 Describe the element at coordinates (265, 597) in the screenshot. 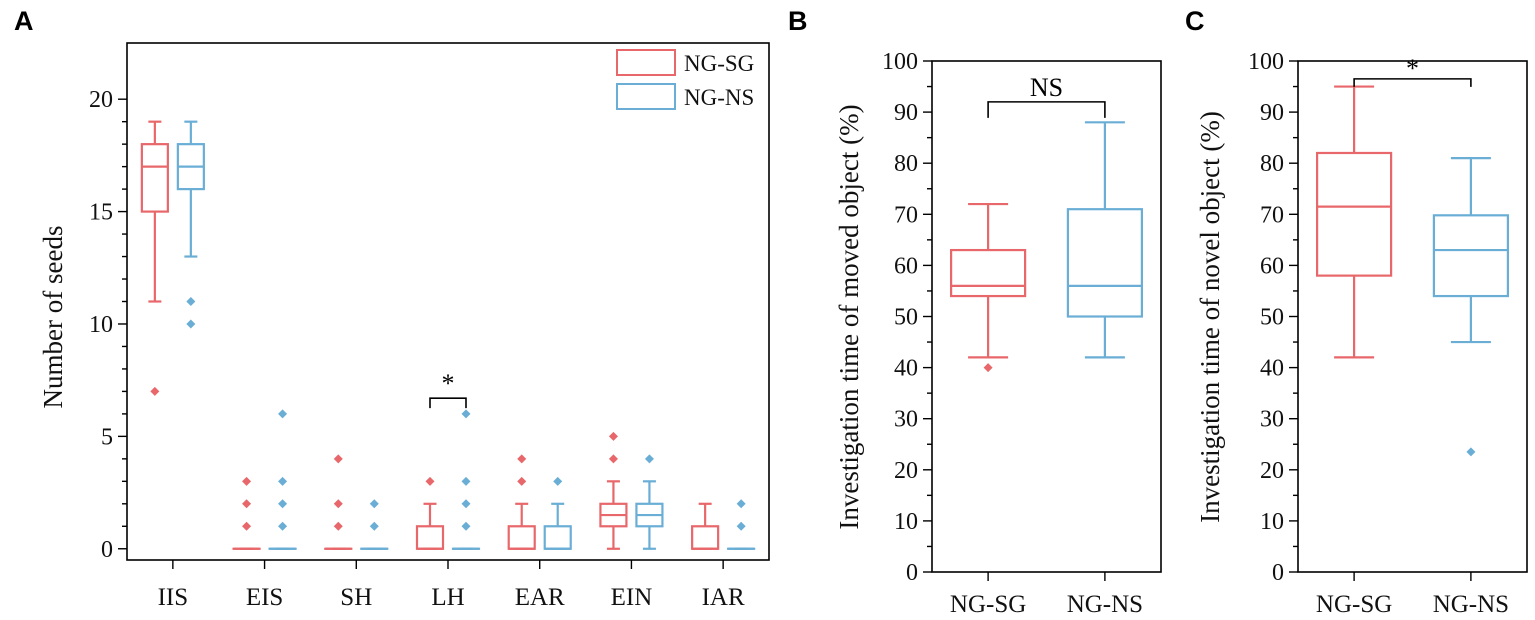

I see `x-tick-label: EIS` at that location.